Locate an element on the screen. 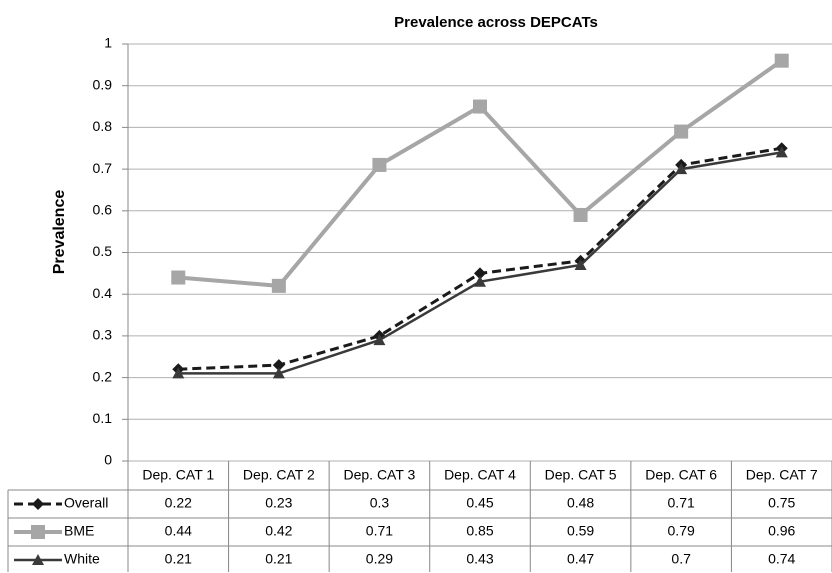 The width and height of the screenshot is (832, 573). table-value: 0.23 is located at coordinates (278, 503).